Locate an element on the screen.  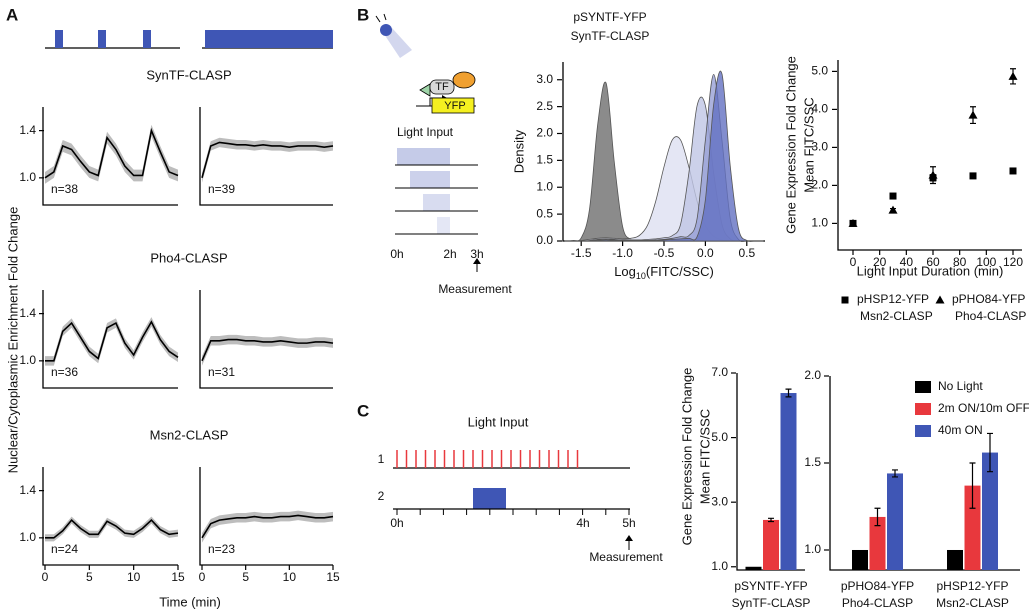
x-axis-label: Light Input Duration (min) is located at coordinates (930, 270).